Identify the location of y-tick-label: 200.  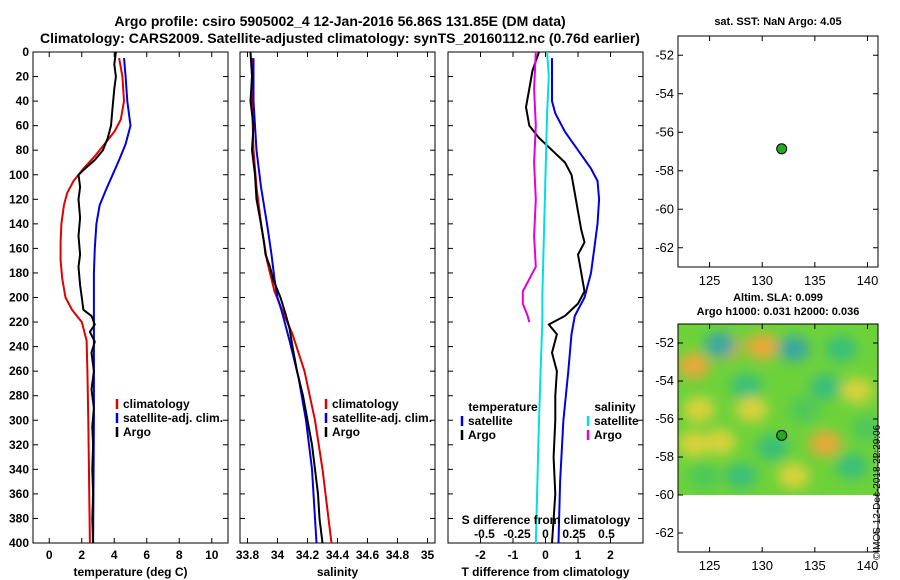
(19, 298).